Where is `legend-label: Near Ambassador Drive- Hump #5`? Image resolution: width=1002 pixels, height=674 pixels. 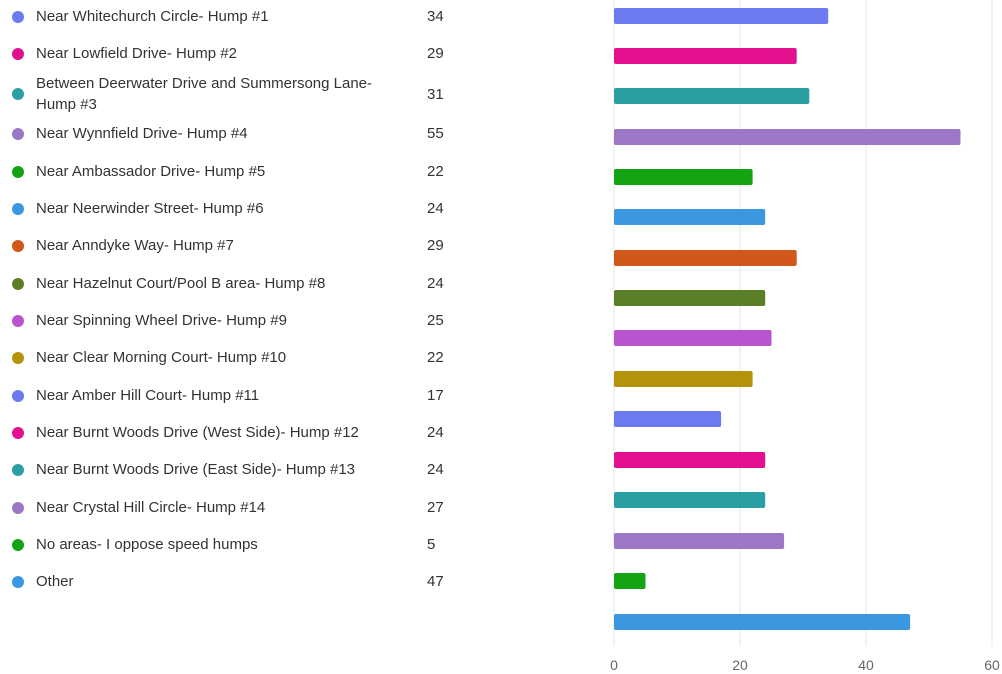
legend-label: Near Ambassador Drive- Hump #5 is located at coordinates (151, 171).